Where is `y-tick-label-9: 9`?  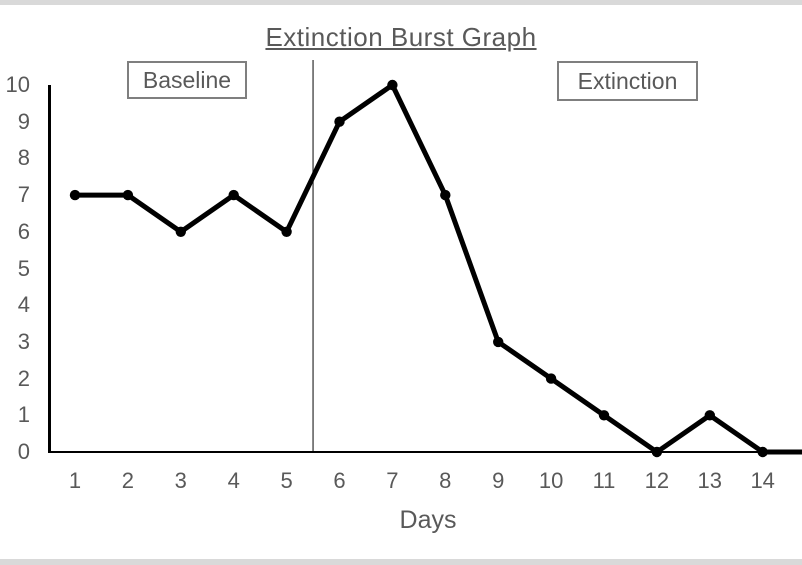 y-tick-label-9: 9 is located at coordinates (23, 121).